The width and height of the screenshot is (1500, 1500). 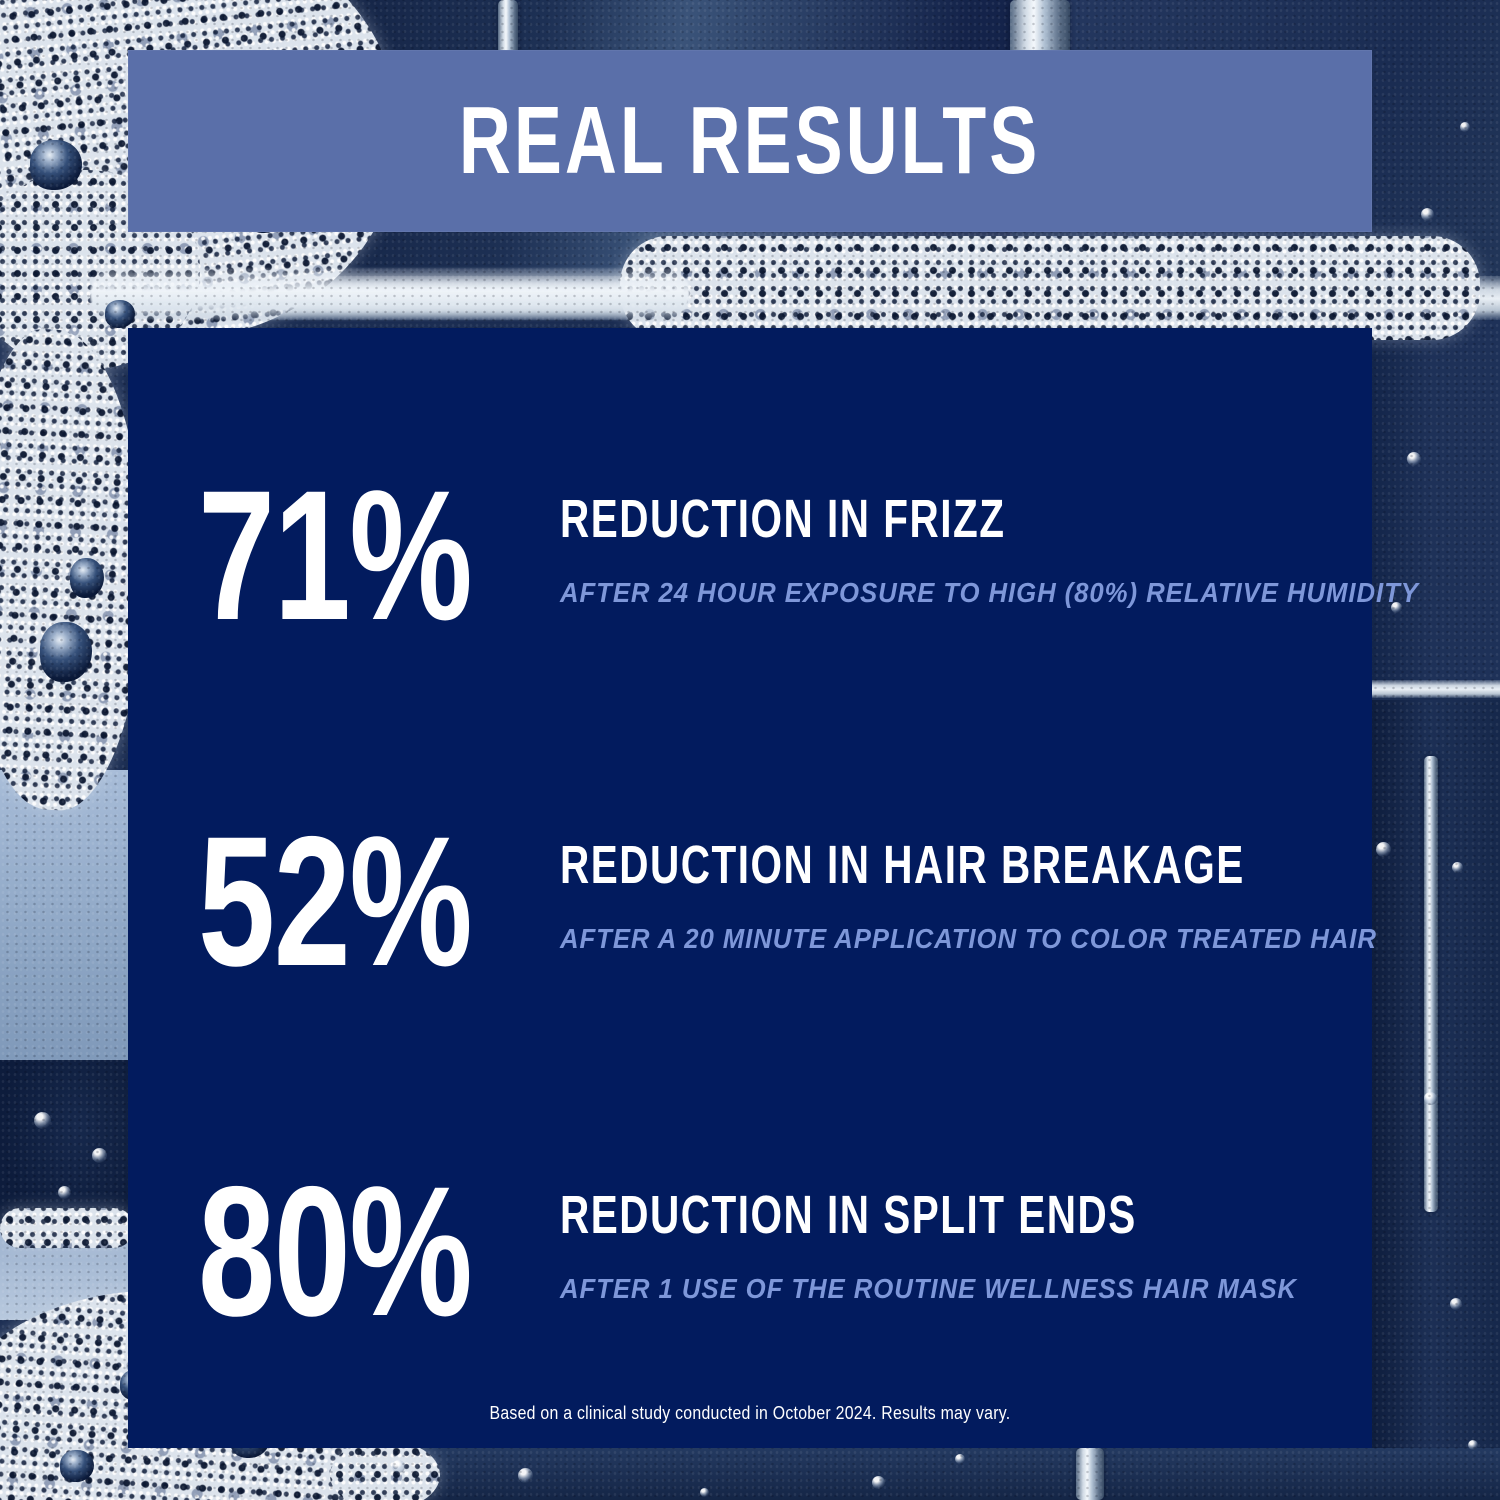 I want to click on tile-grout-line-right, so click(x=1436, y=689).